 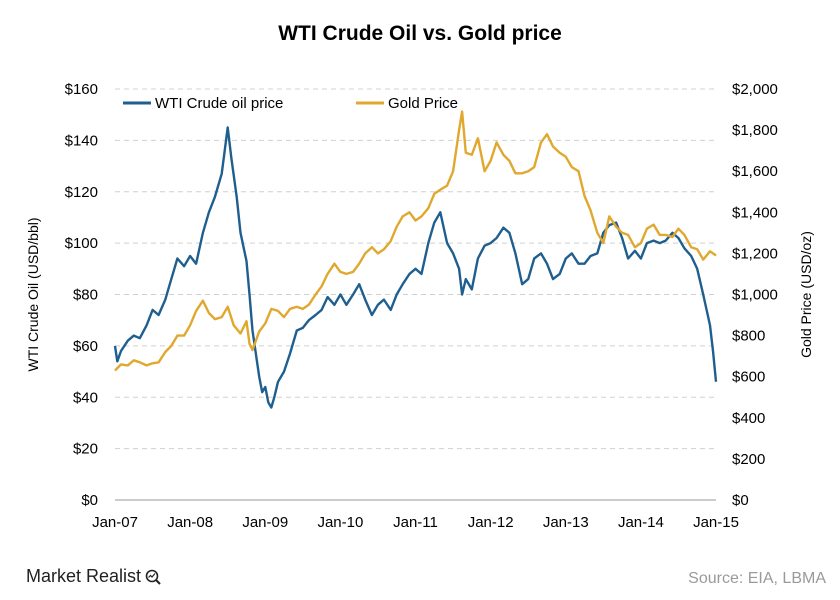 I want to click on y-left-tick-label: $20, so click(x=85, y=449).